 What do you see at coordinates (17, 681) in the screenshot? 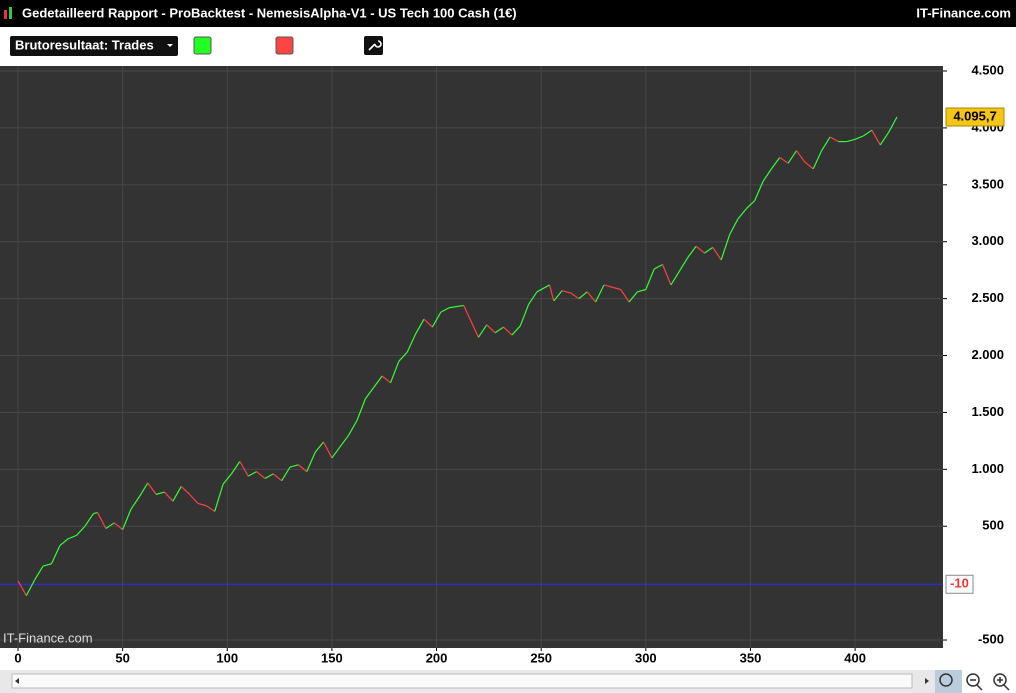
I see `scroll-left` at bounding box center [17, 681].